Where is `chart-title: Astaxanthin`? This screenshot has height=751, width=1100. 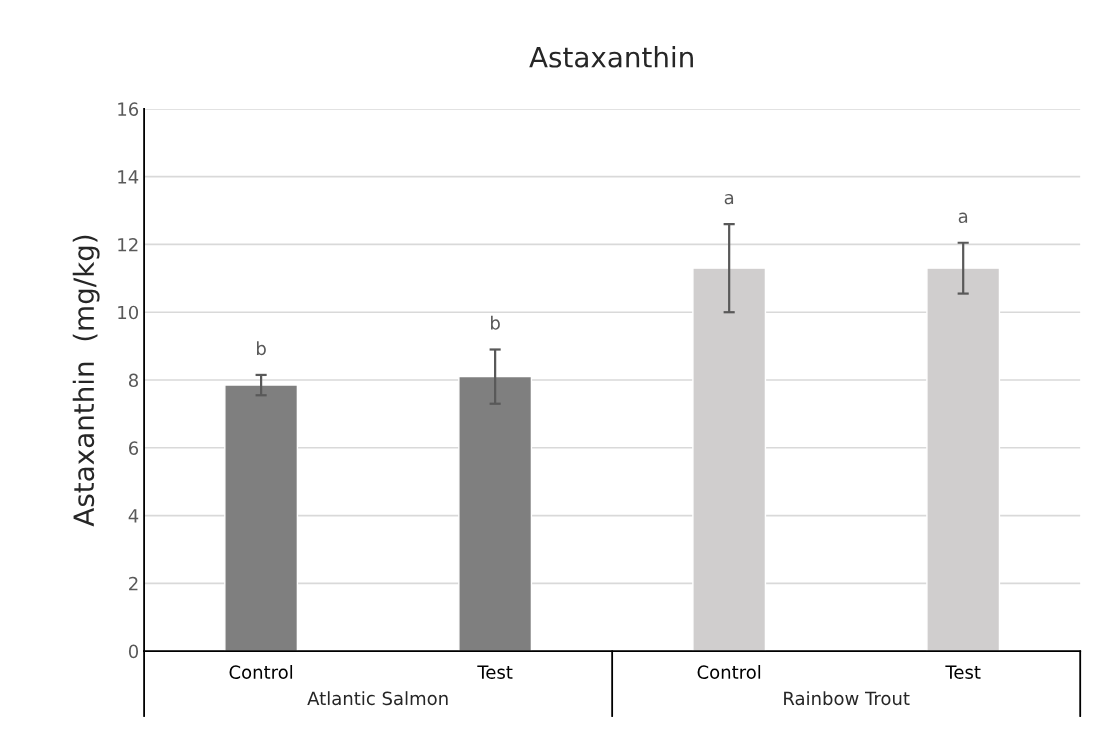 chart-title: Astaxanthin is located at coordinates (611, 57).